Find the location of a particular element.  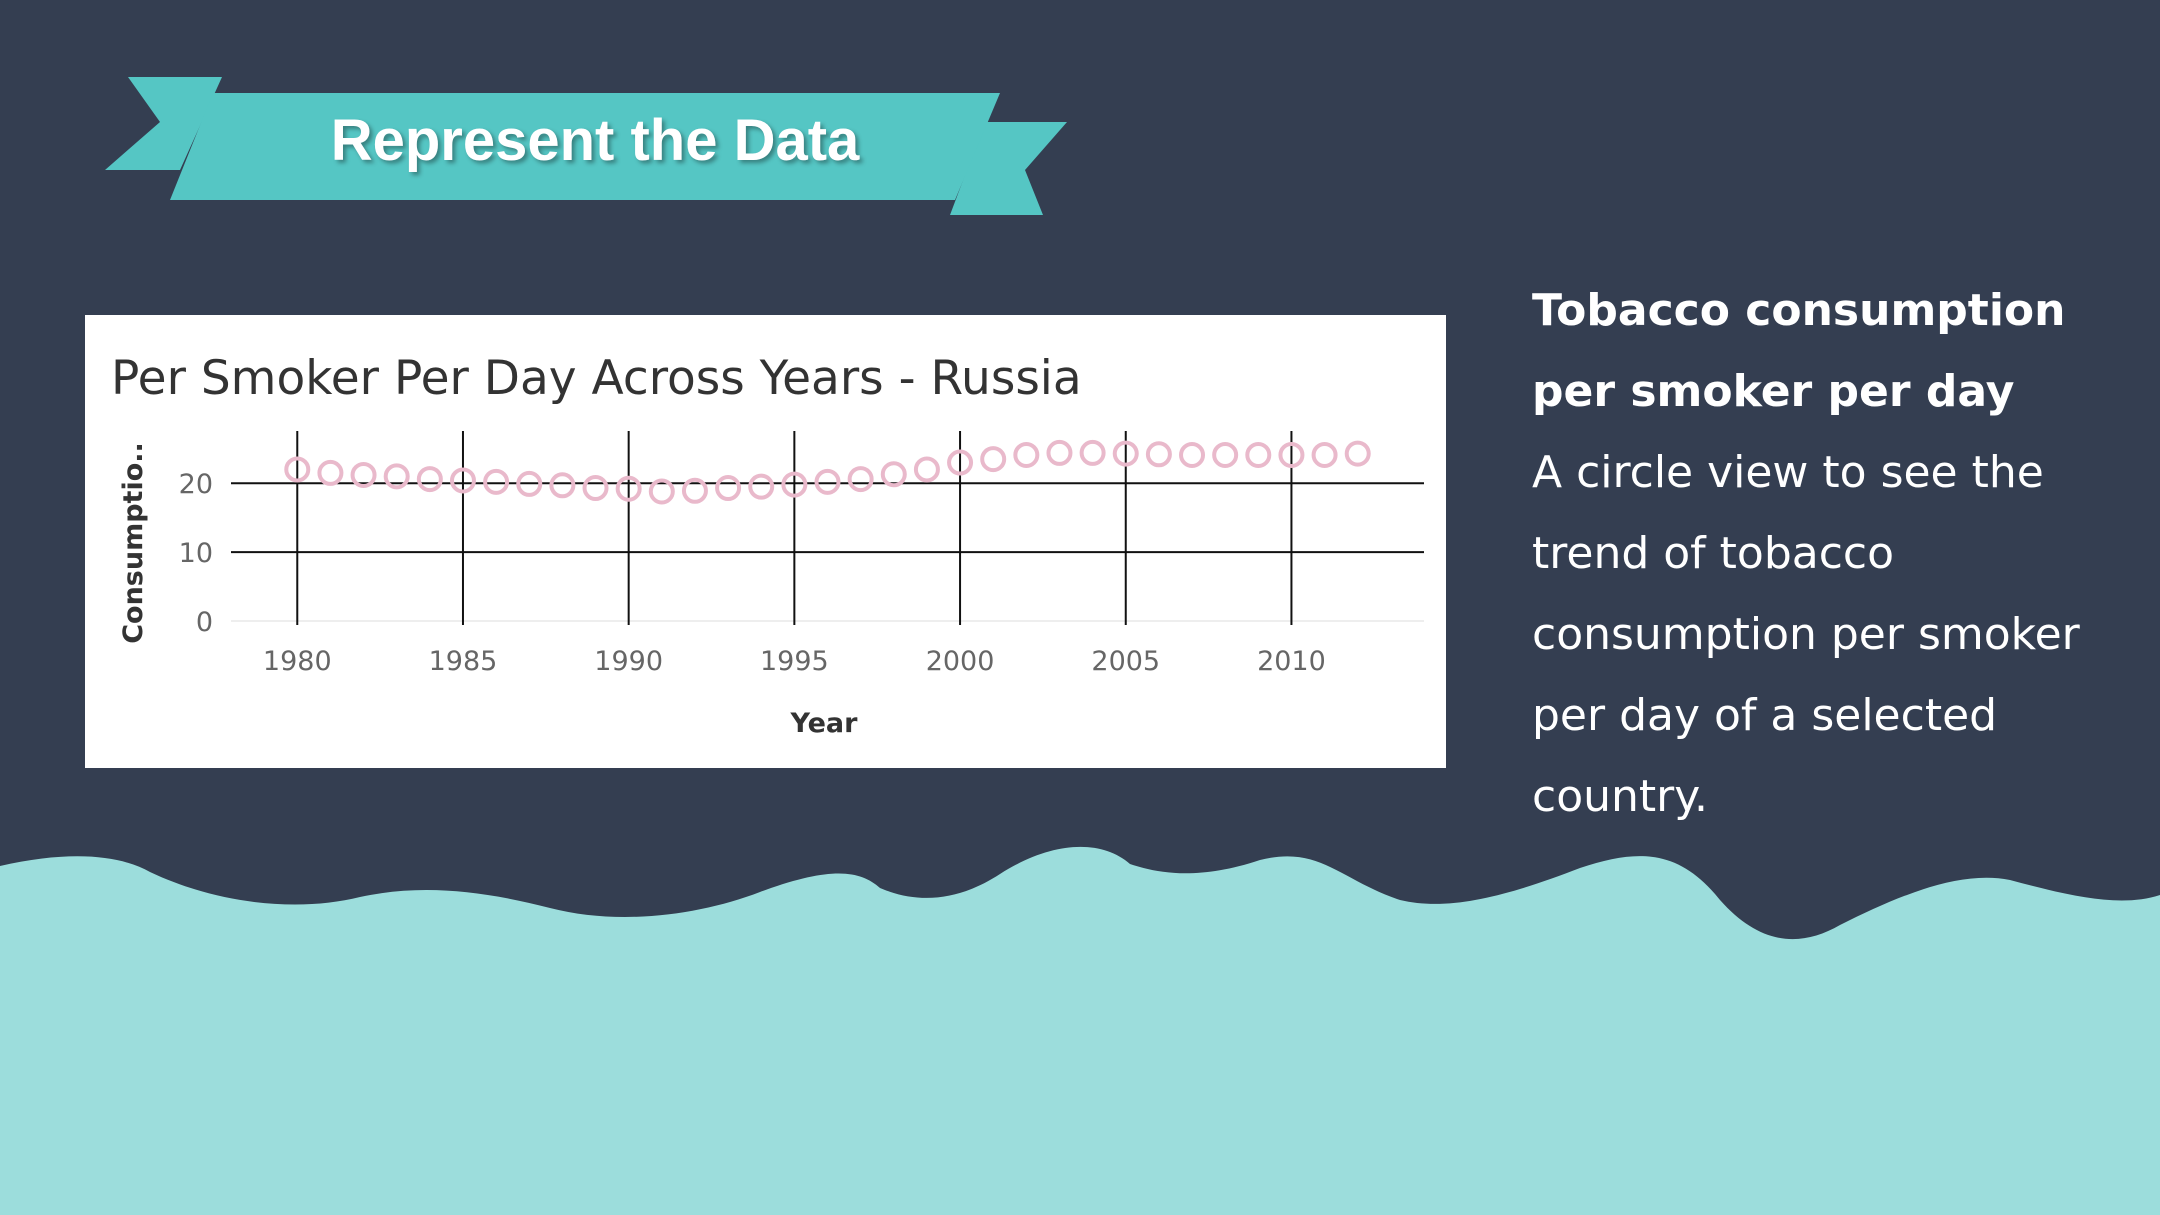

chart-title: Per Smoker Per Day Across Years - Russia is located at coordinates (596, 378).